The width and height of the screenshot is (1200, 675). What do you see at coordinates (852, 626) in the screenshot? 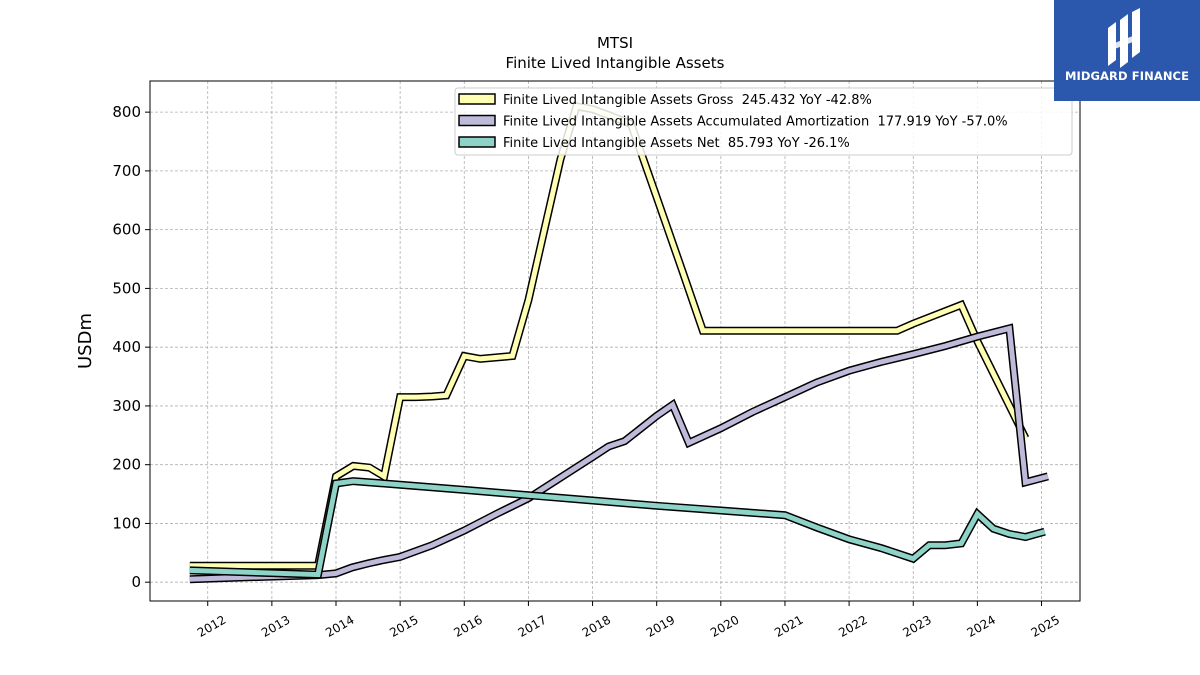
I see `x-tick-label: 2022` at bounding box center [852, 626].